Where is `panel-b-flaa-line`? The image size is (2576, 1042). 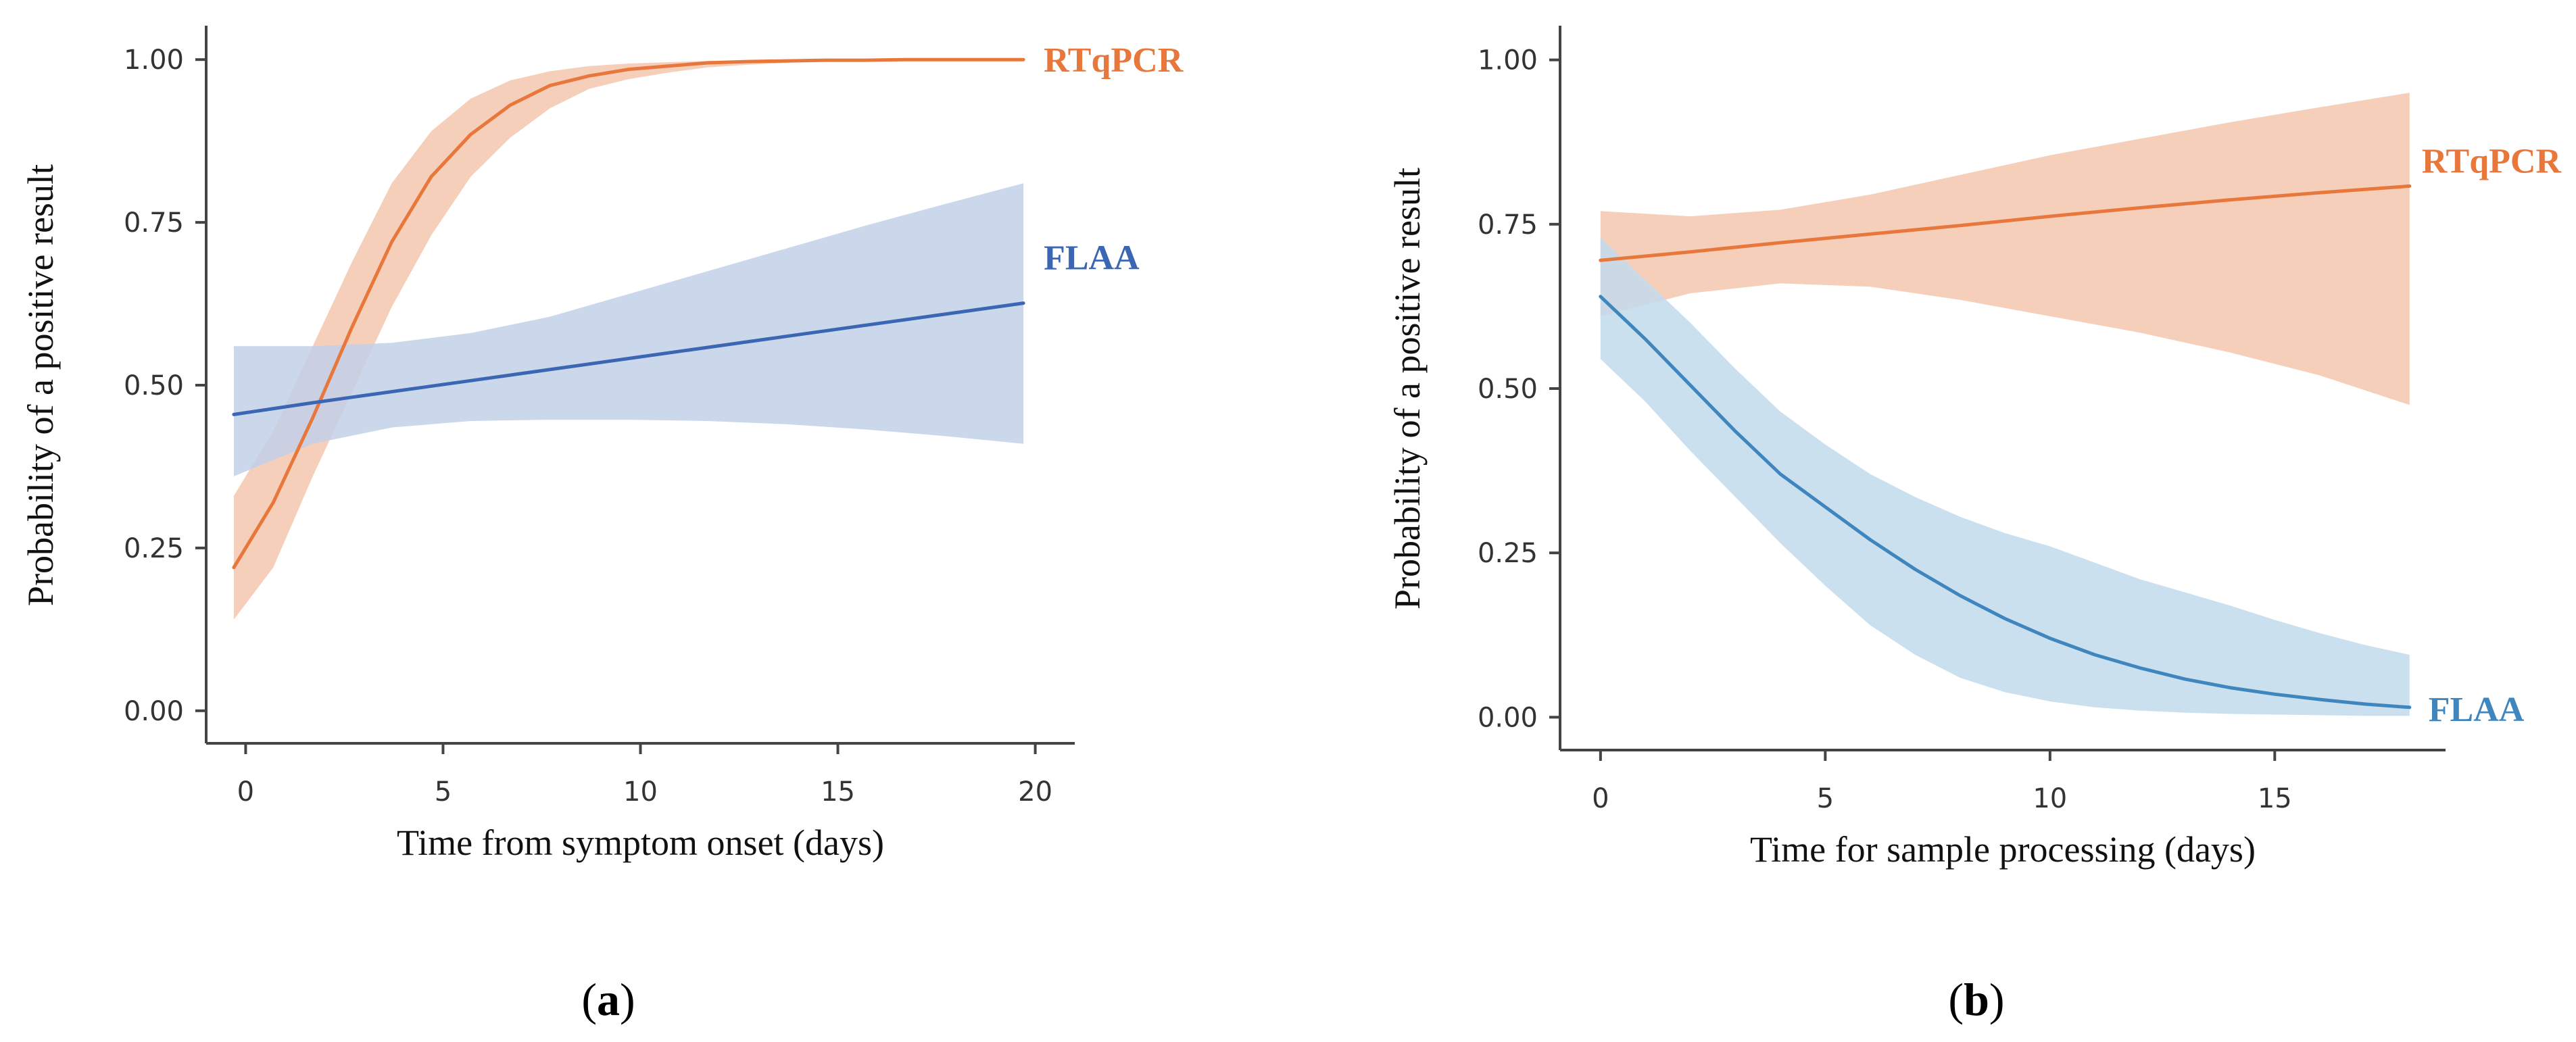
panel-b-flaa-line is located at coordinates (2005, 503).